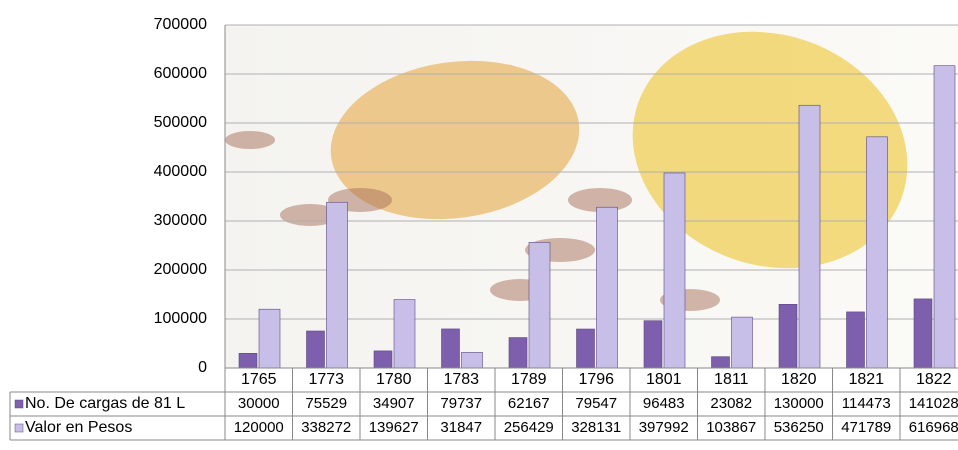  What do you see at coordinates (259, 379) in the screenshot?
I see `x-tick-label: 1765` at bounding box center [259, 379].